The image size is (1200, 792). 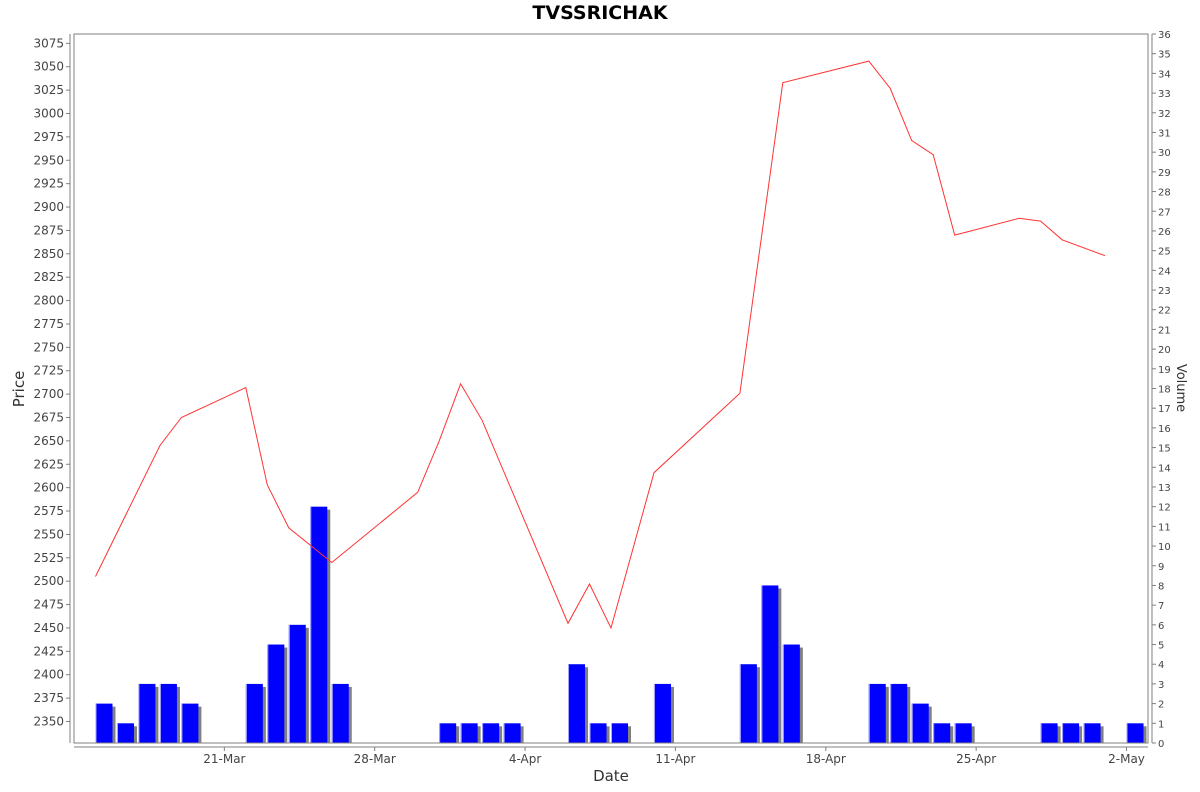 What do you see at coordinates (48, 160) in the screenshot?
I see `price-tick-label: 2950` at bounding box center [48, 160].